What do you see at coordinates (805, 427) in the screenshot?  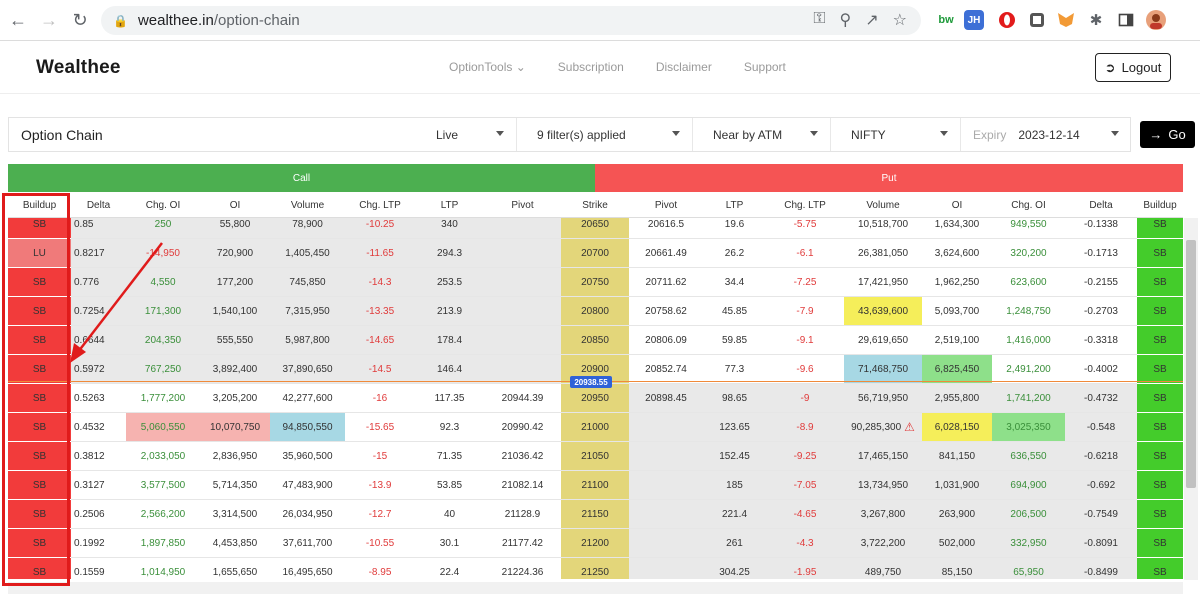 I see `table-cell: -8.9` at bounding box center [805, 427].